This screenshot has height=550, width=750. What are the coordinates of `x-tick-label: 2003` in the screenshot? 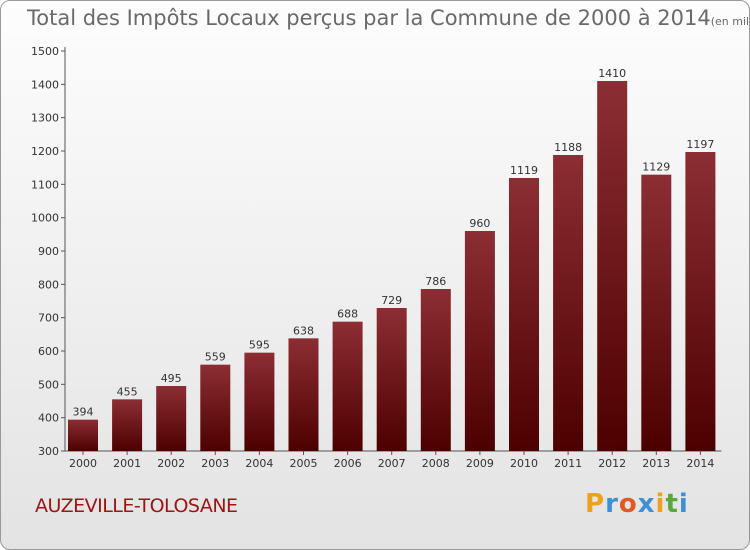 It's located at (215, 463).